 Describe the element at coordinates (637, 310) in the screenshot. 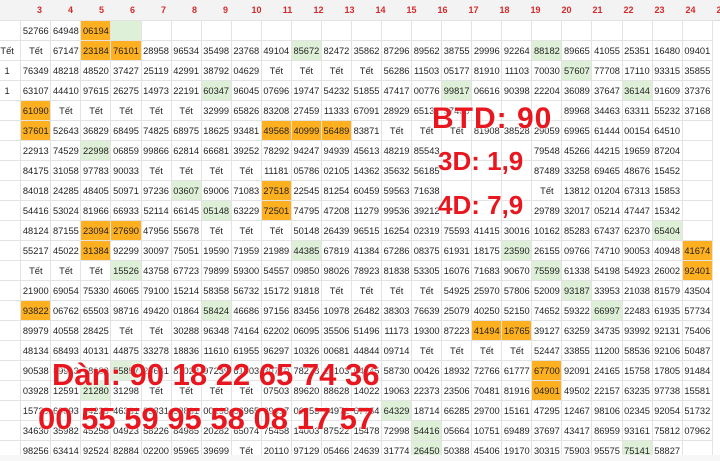

I see `table-cell: 22483` at that location.